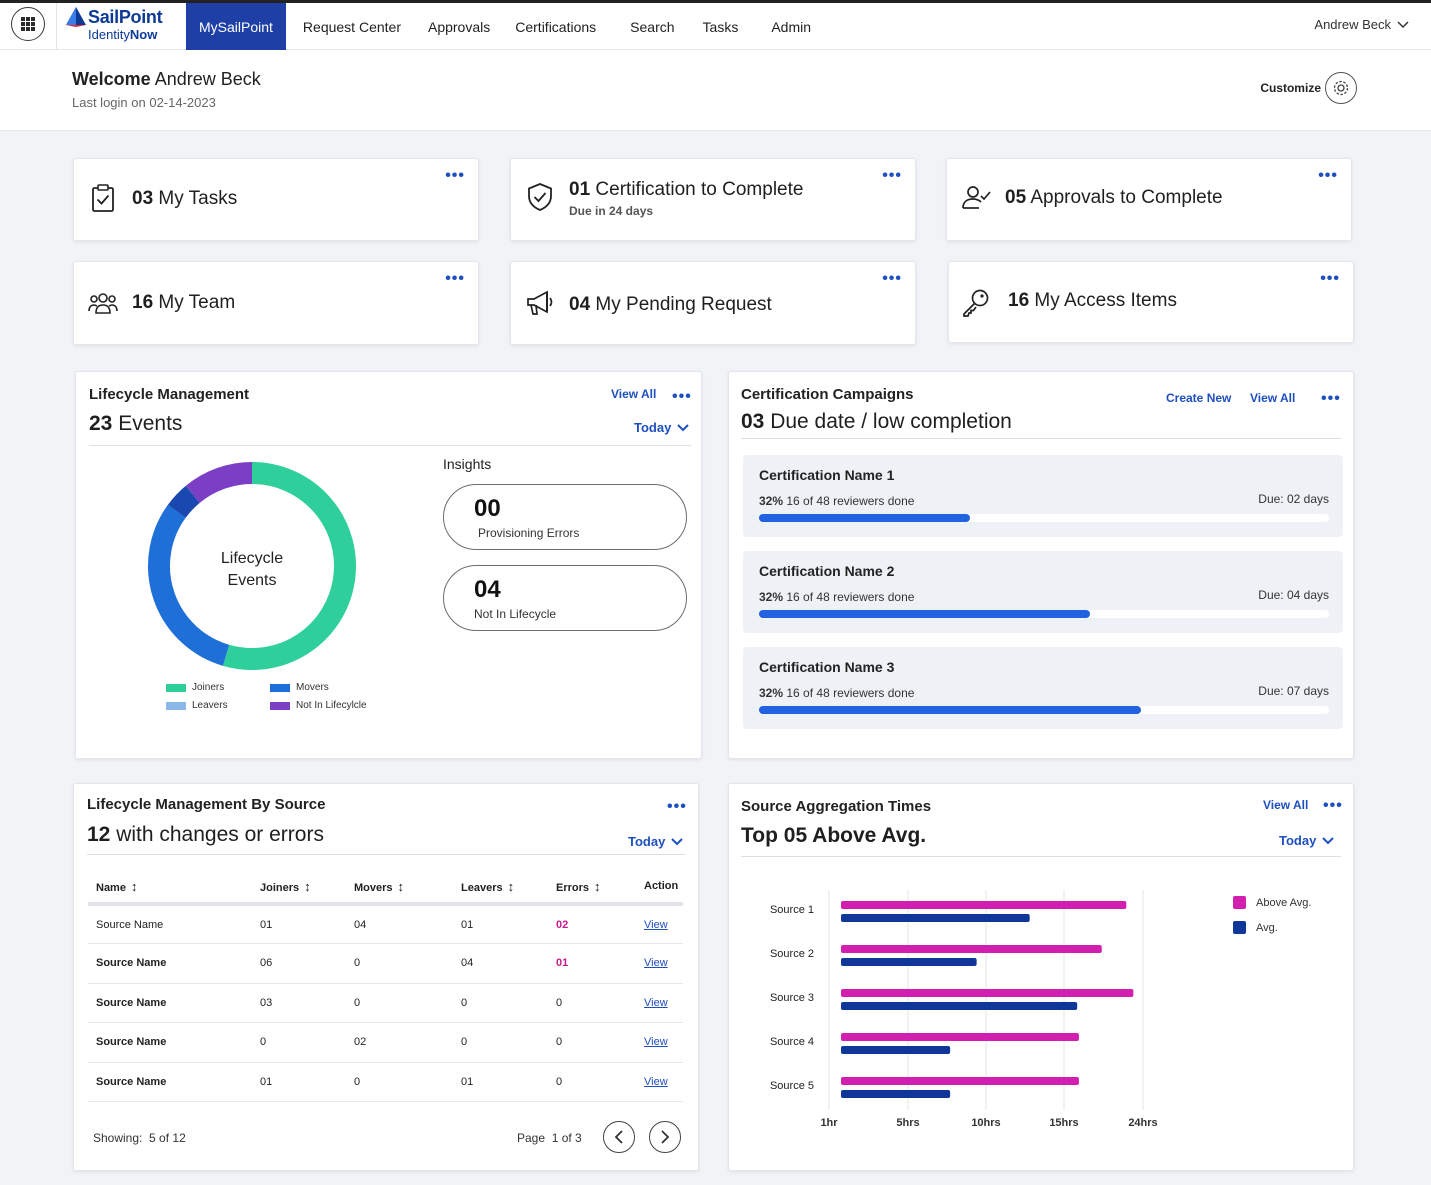 This screenshot has height=1185, width=1431. I want to click on cell-joiners: 01, so click(299, 924).